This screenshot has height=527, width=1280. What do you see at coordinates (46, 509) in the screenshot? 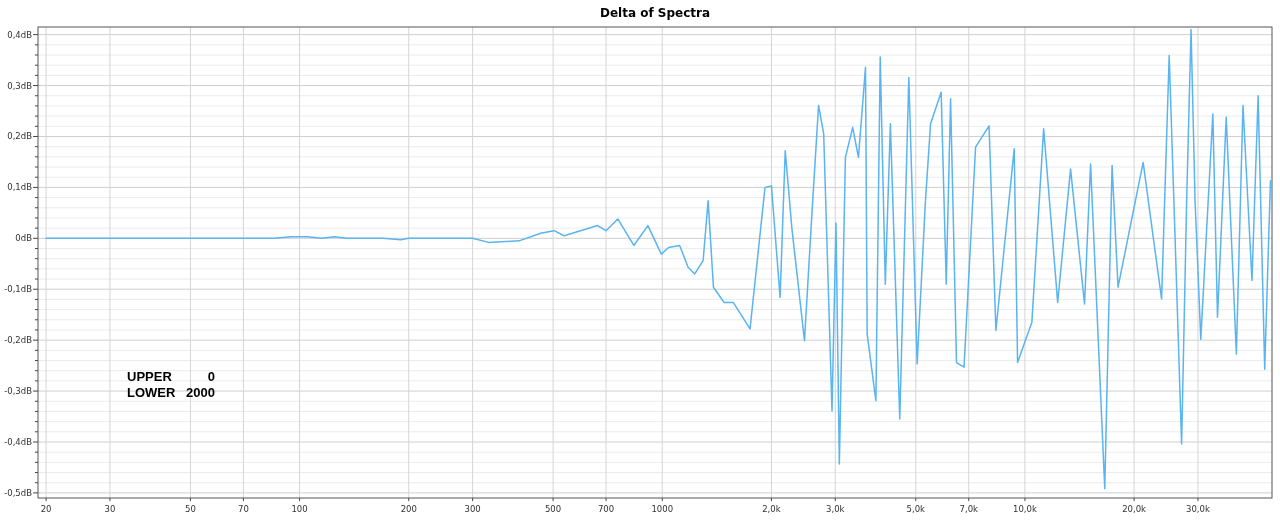
I see `x-tick-label: 20` at bounding box center [46, 509].